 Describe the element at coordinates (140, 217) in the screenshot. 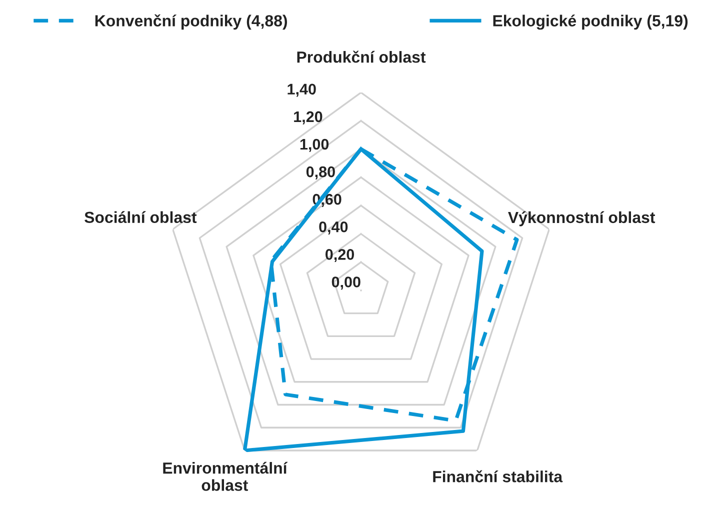

I see `spoke-label: Sociální oblast` at that location.